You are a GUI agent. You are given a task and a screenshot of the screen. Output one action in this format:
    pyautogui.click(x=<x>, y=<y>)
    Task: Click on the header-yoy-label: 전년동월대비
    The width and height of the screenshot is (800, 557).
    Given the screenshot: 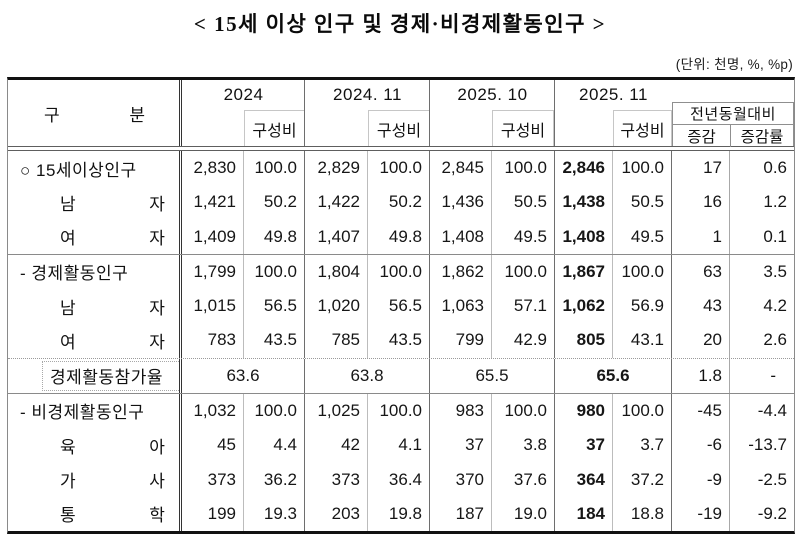 What is the action you would take?
    pyautogui.click(x=733, y=114)
    